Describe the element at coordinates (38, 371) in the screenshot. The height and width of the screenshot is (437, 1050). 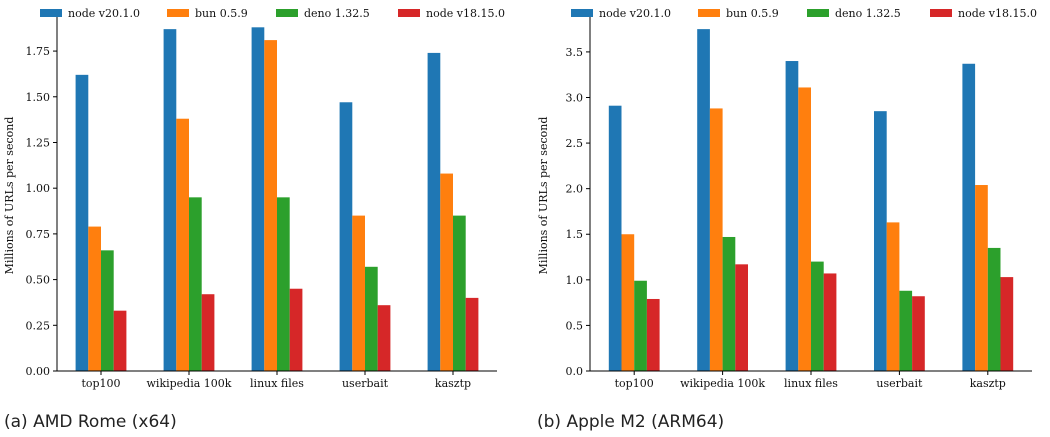
I see `y-tick-label: 0.00` at that location.